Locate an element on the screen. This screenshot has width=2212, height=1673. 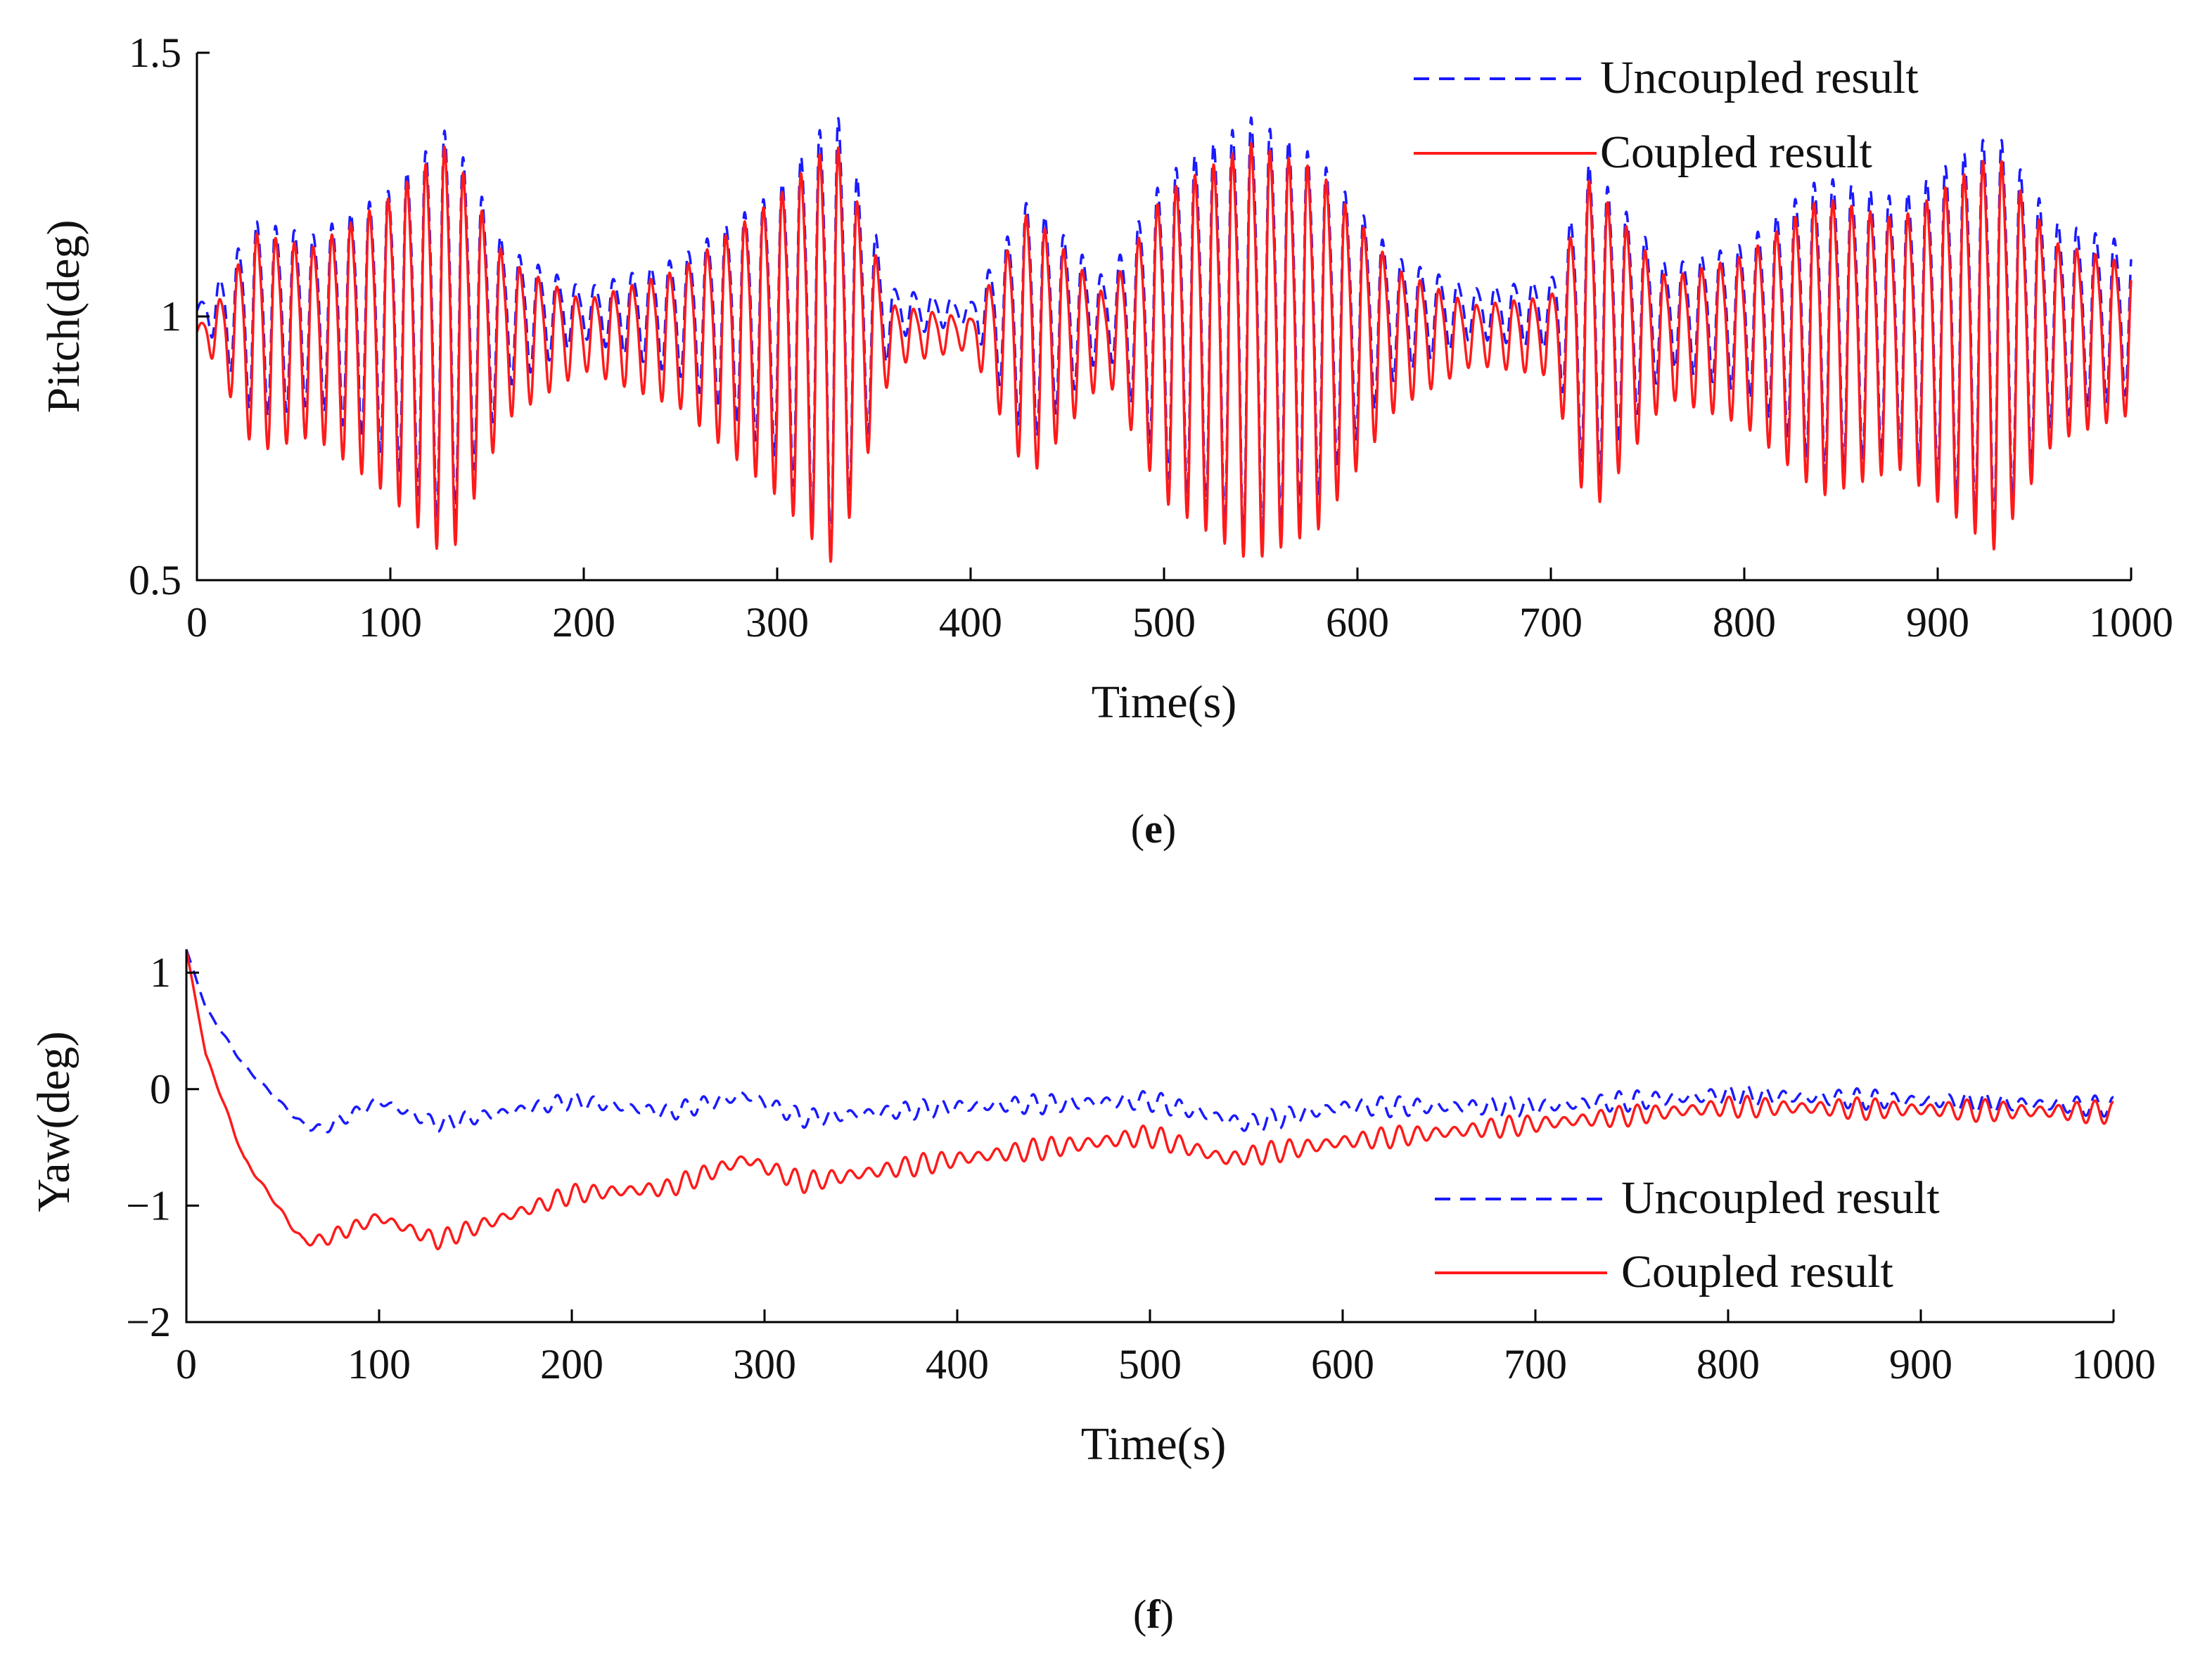
yaw-x-tick-label: 0 is located at coordinates (186, 1364).